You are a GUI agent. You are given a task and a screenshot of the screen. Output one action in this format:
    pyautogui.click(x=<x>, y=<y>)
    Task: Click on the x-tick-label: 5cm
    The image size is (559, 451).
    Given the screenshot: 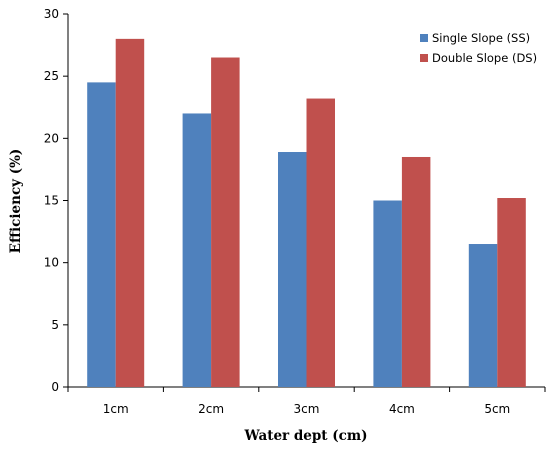 What is the action you would take?
    pyautogui.click(x=497, y=409)
    